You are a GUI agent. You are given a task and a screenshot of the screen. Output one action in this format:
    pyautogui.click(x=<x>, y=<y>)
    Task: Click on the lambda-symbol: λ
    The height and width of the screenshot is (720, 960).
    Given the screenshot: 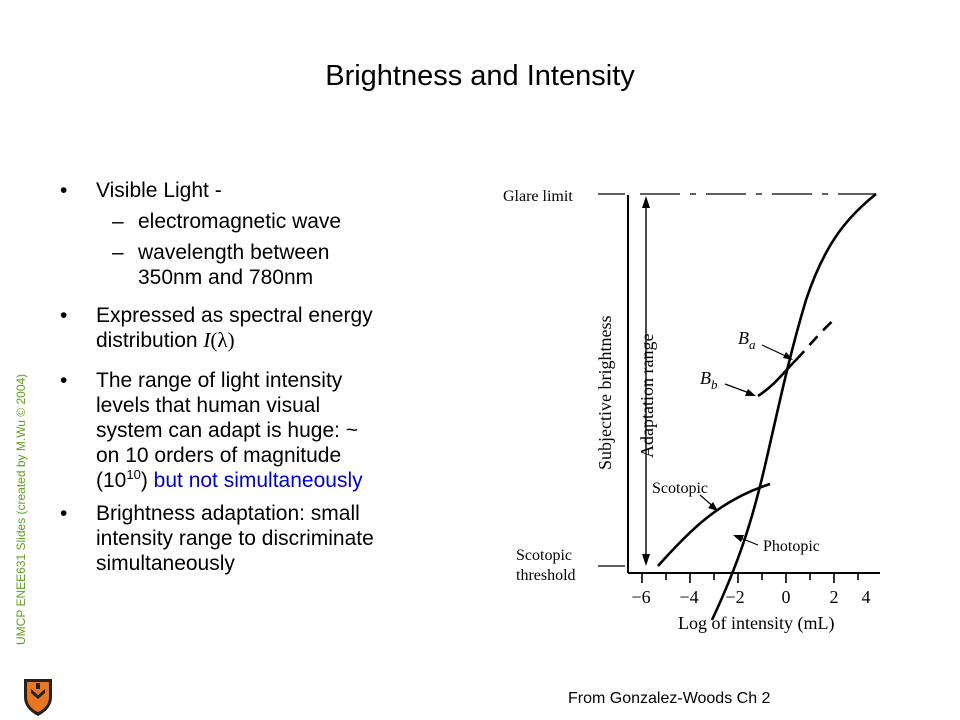 What is the action you would take?
    pyautogui.click(x=222, y=340)
    